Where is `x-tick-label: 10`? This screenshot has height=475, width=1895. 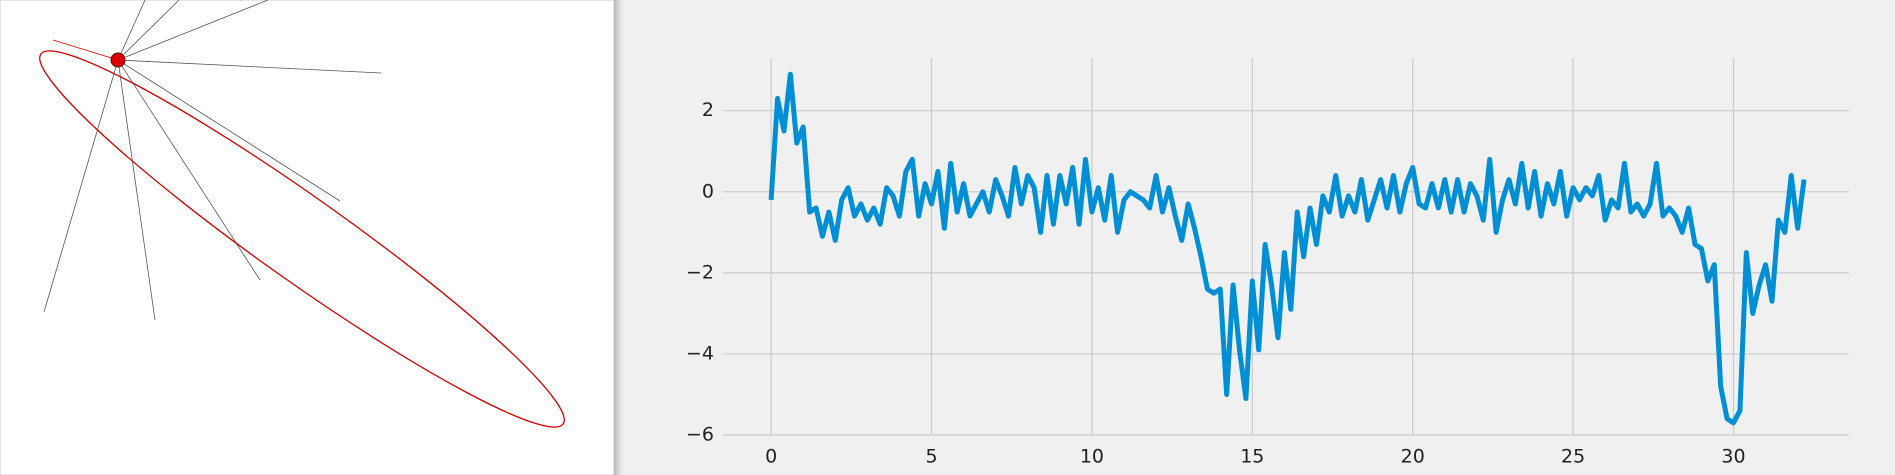 x-tick-label: 10 is located at coordinates (1092, 457).